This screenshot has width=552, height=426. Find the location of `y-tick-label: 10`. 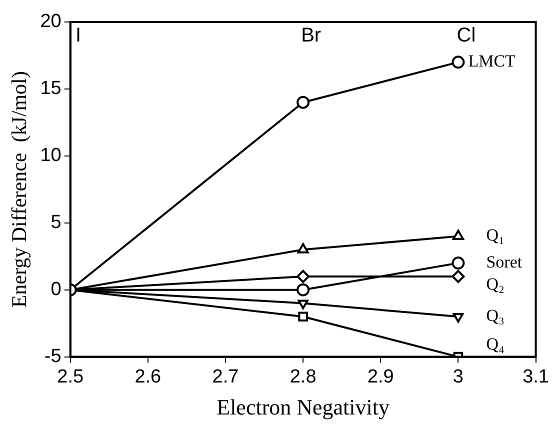

y-tick-label: 10 is located at coordinates (51, 155).